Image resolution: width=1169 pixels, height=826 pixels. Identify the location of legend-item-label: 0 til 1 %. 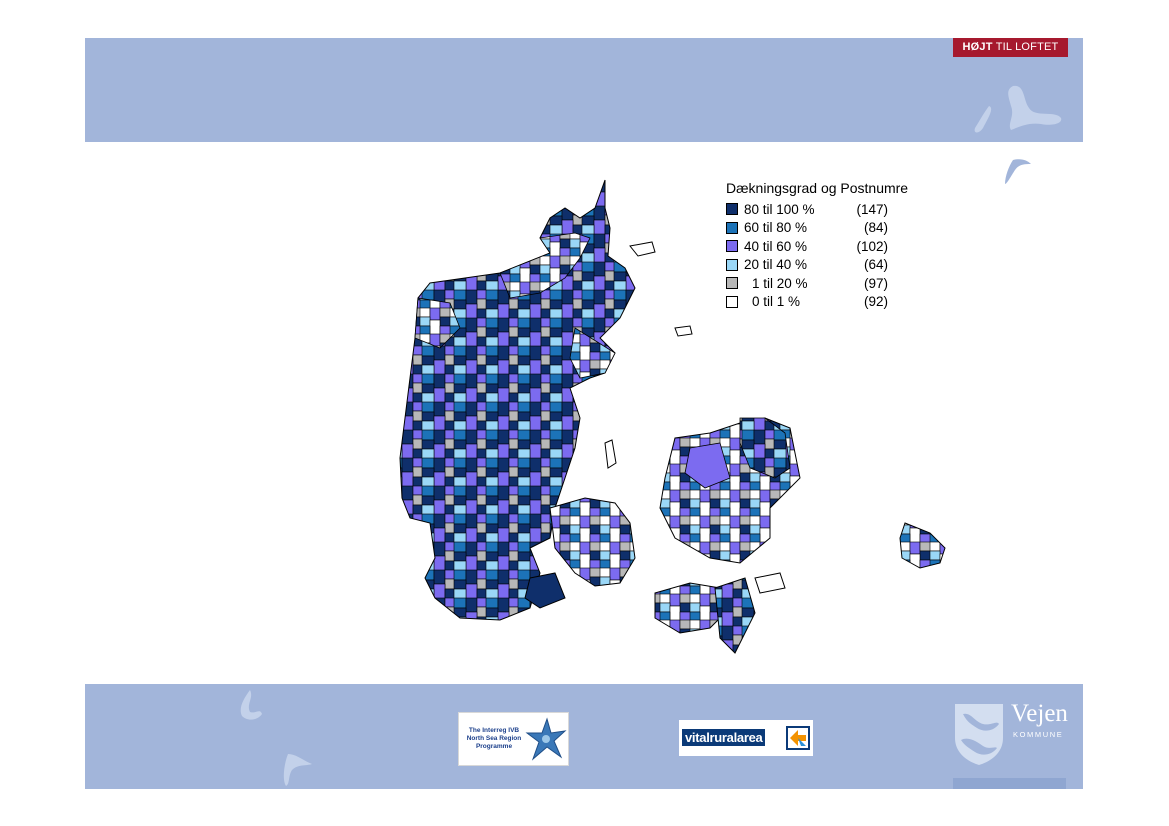
(776, 302).